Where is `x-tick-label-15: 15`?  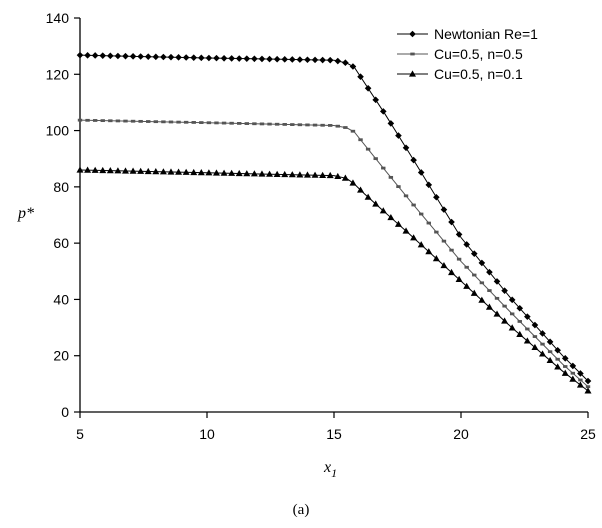
x-tick-label-15: 15 is located at coordinates (334, 434).